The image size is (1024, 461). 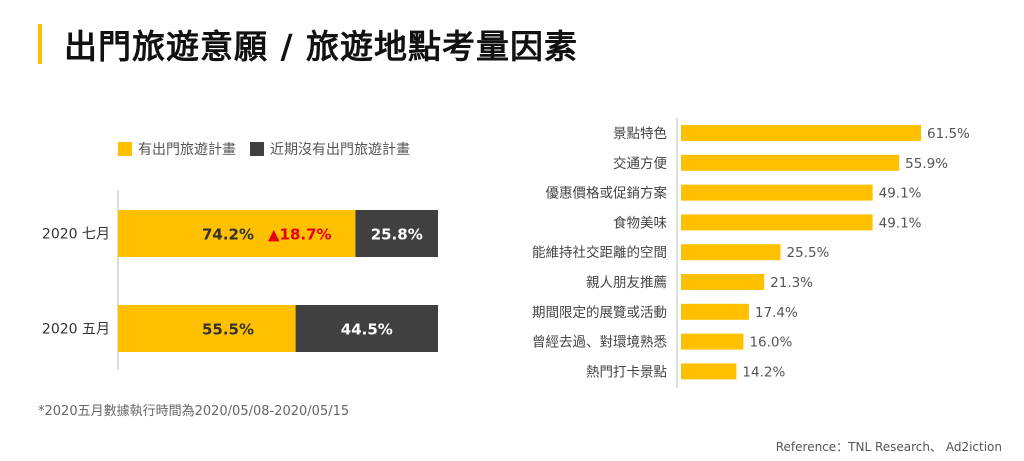 I want to click on legend-label-plan: 有出門旅遊計畫, so click(x=187, y=150).